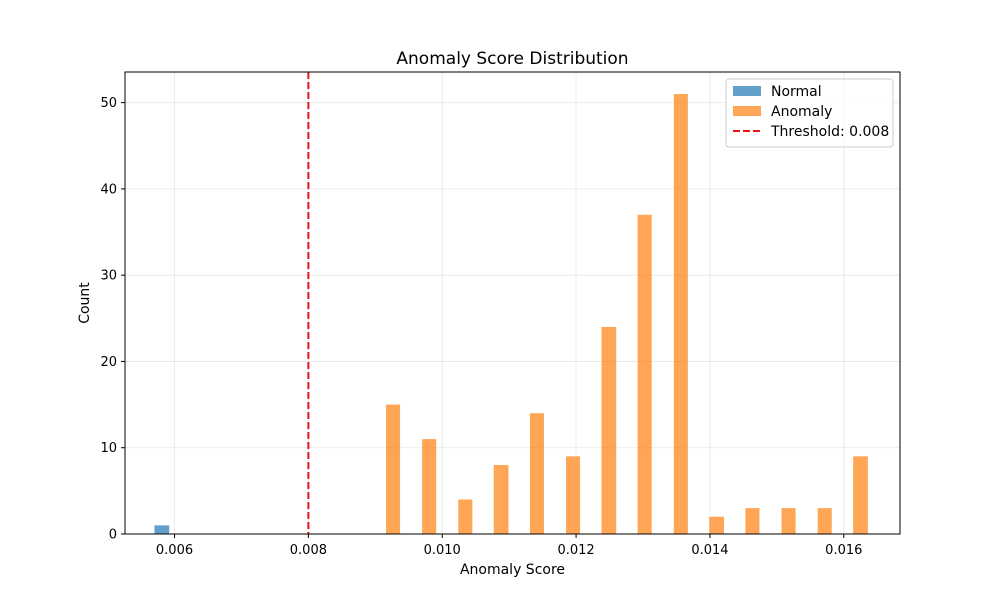 The width and height of the screenshot is (1000, 600). I want to click on legend-label-normal: Normal, so click(796, 92).